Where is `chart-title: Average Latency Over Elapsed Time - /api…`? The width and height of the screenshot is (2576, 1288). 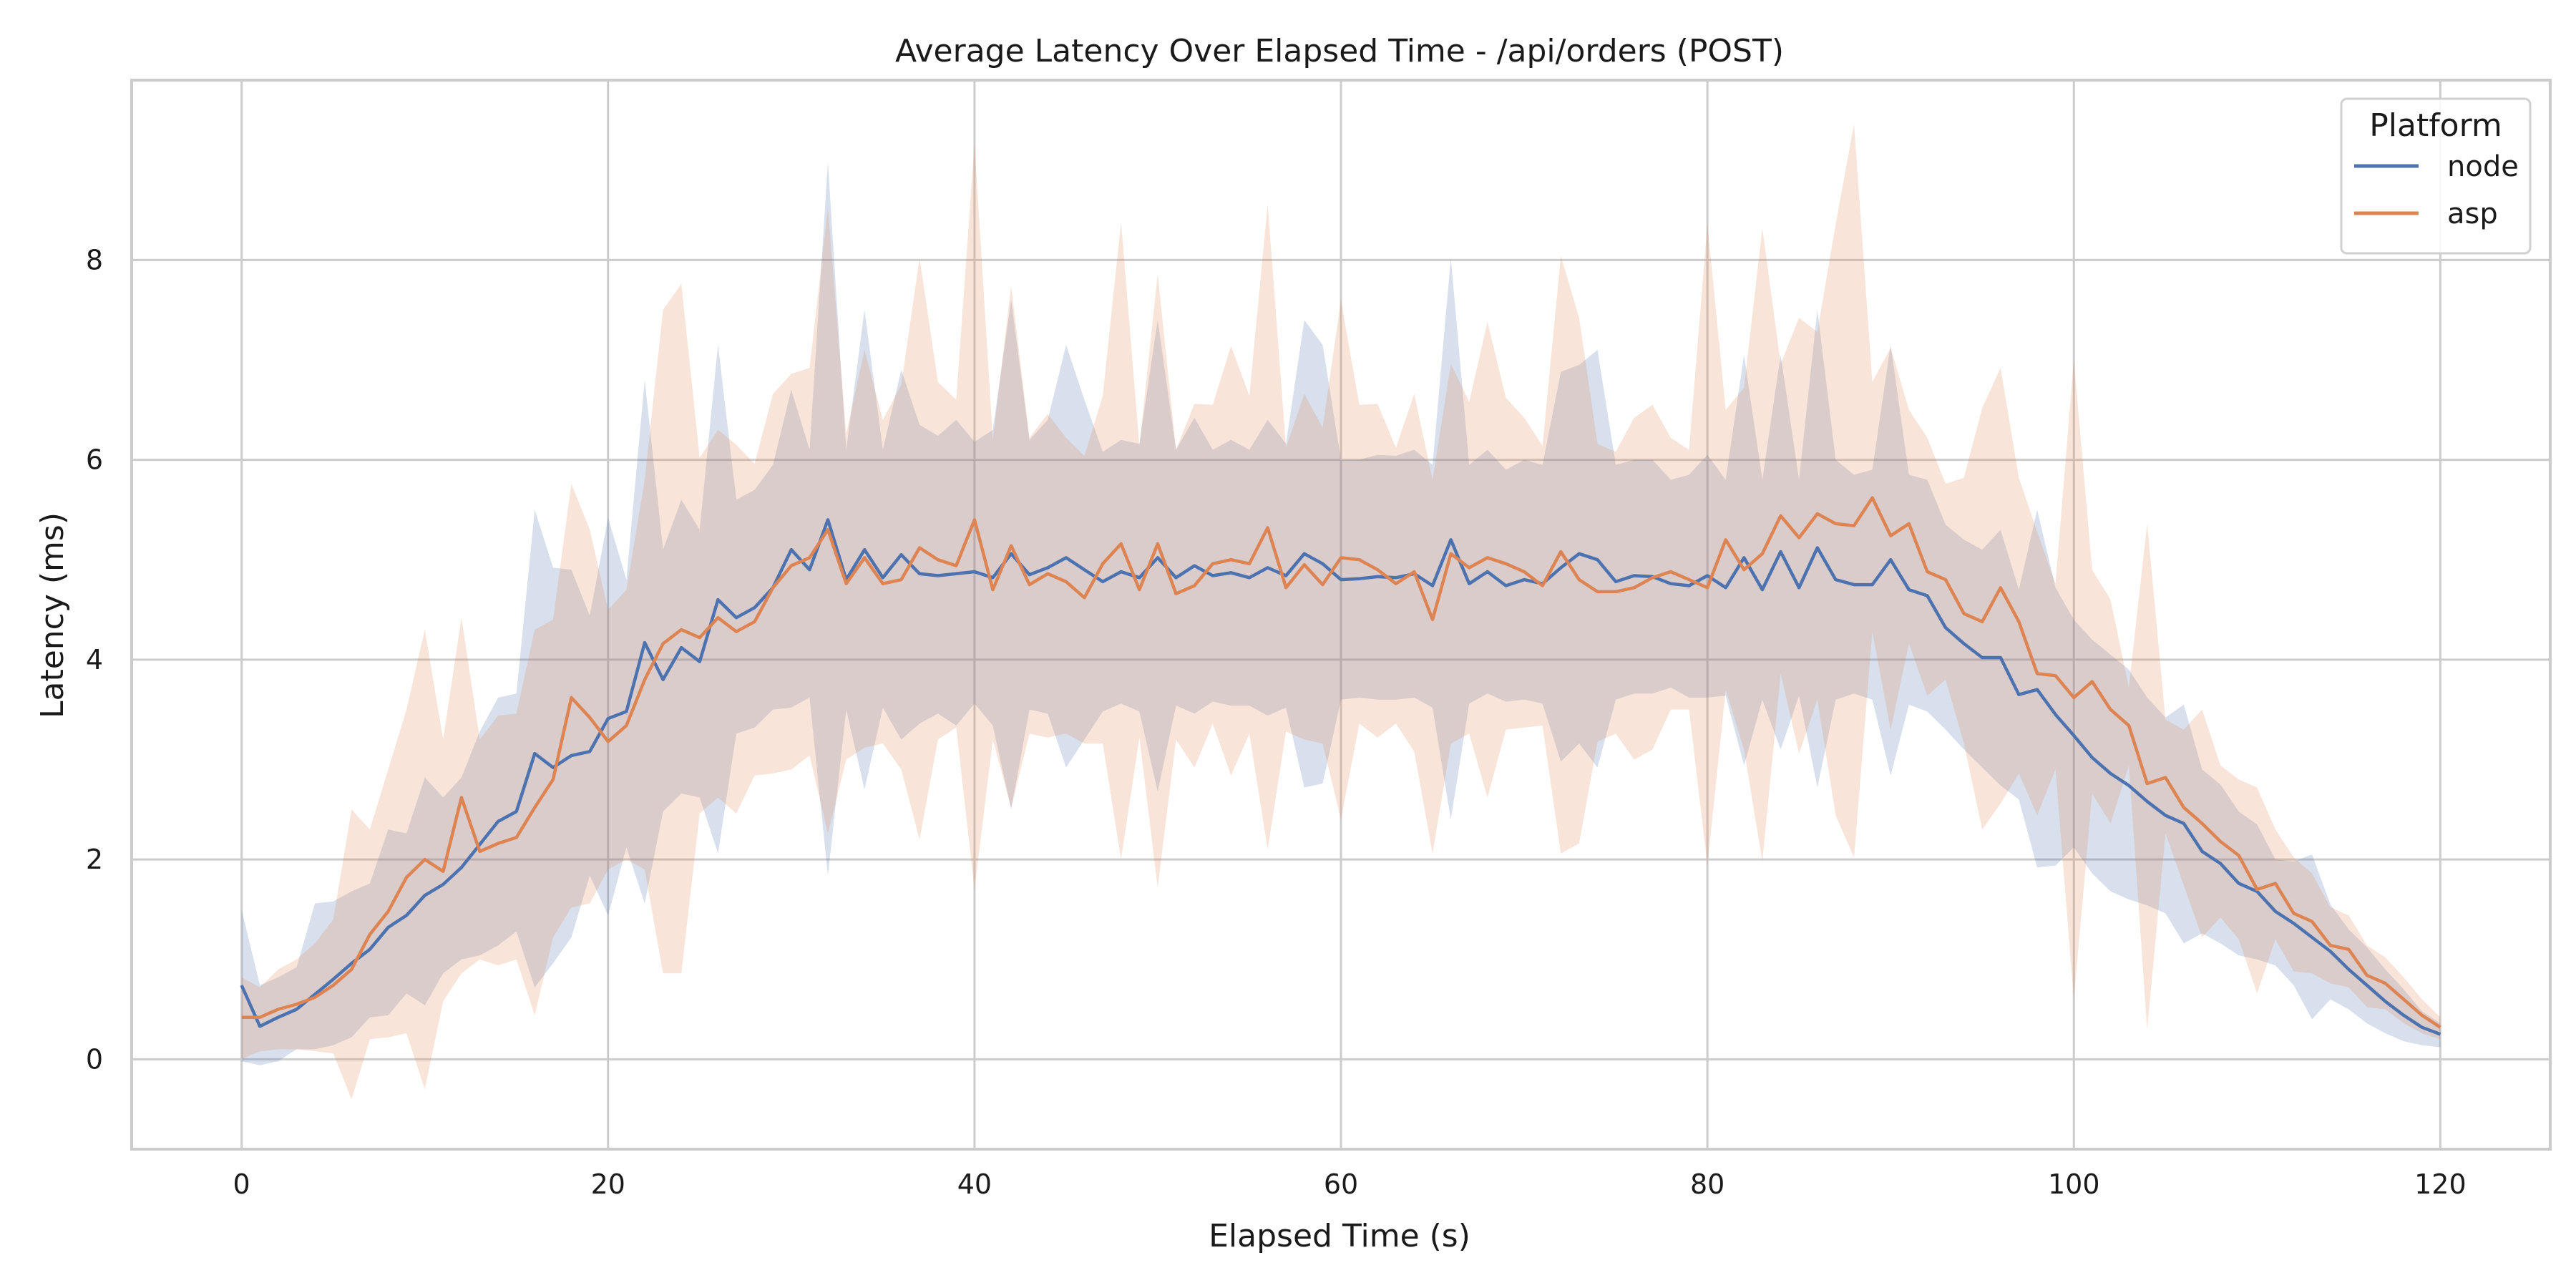
chart-title: Average Latency Over Elapsed Time - /api… is located at coordinates (1339, 51).